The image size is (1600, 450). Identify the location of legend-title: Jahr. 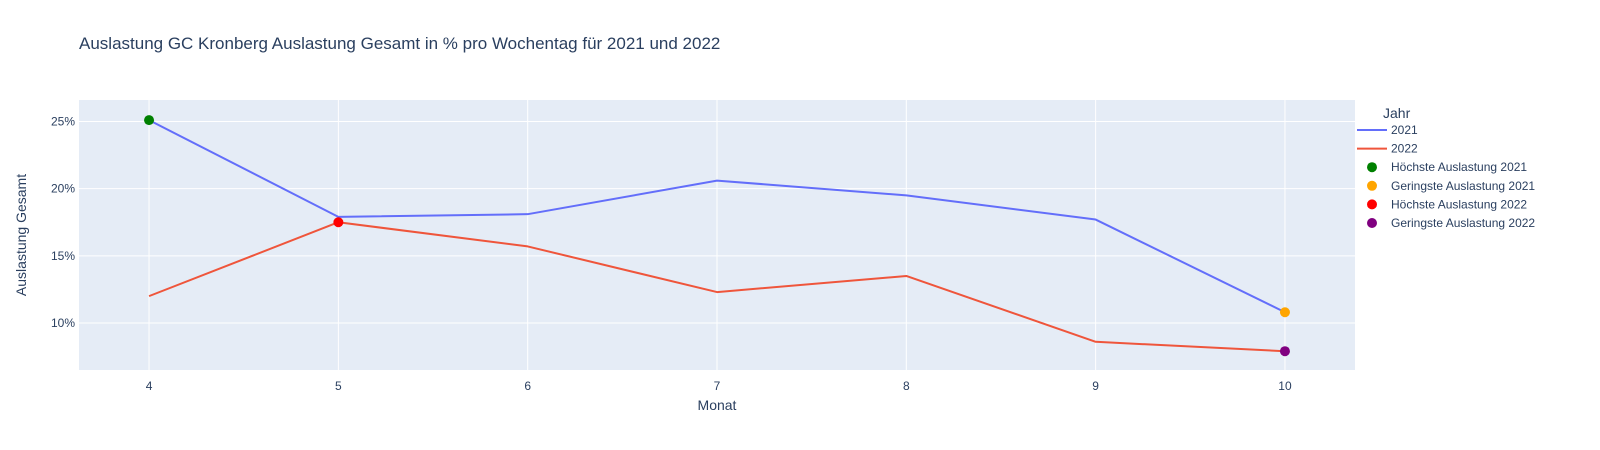
(1397, 113).